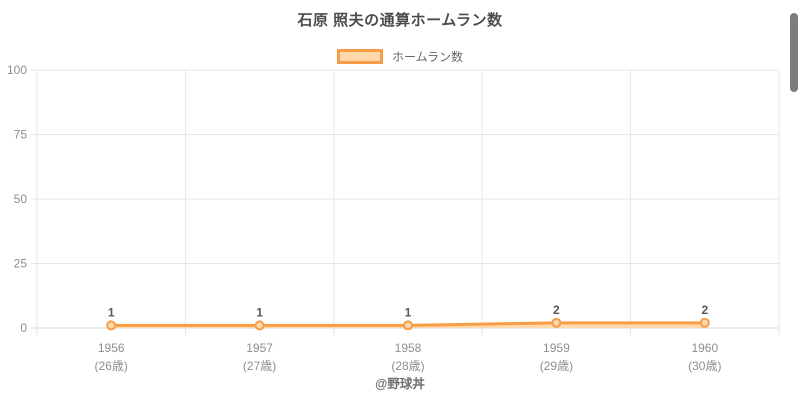  What do you see at coordinates (408, 348) in the screenshot?
I see `x-axis-tick-year: 1958` at bounding box center [408, 348].